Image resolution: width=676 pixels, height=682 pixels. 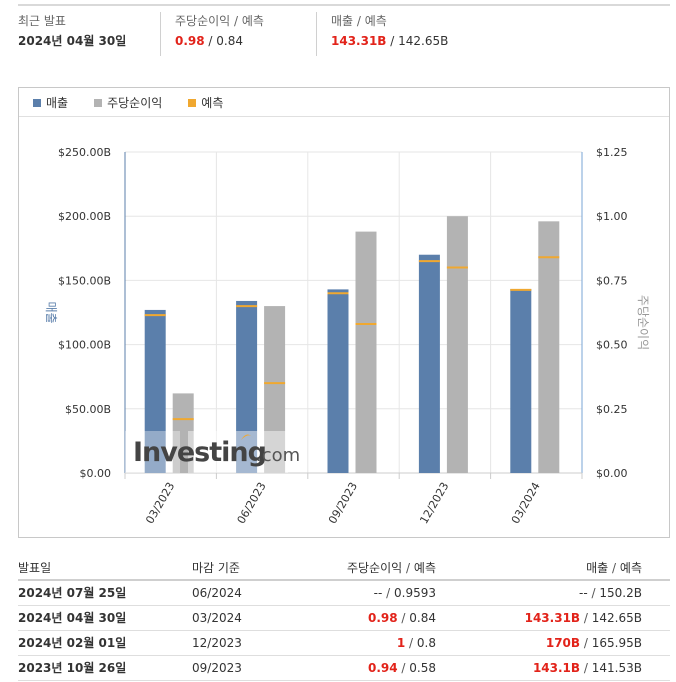 What do you see at coordinates (217, 618) in the screenshot?
I see `row-period: 03/2024` at bounding box center [217, 618].